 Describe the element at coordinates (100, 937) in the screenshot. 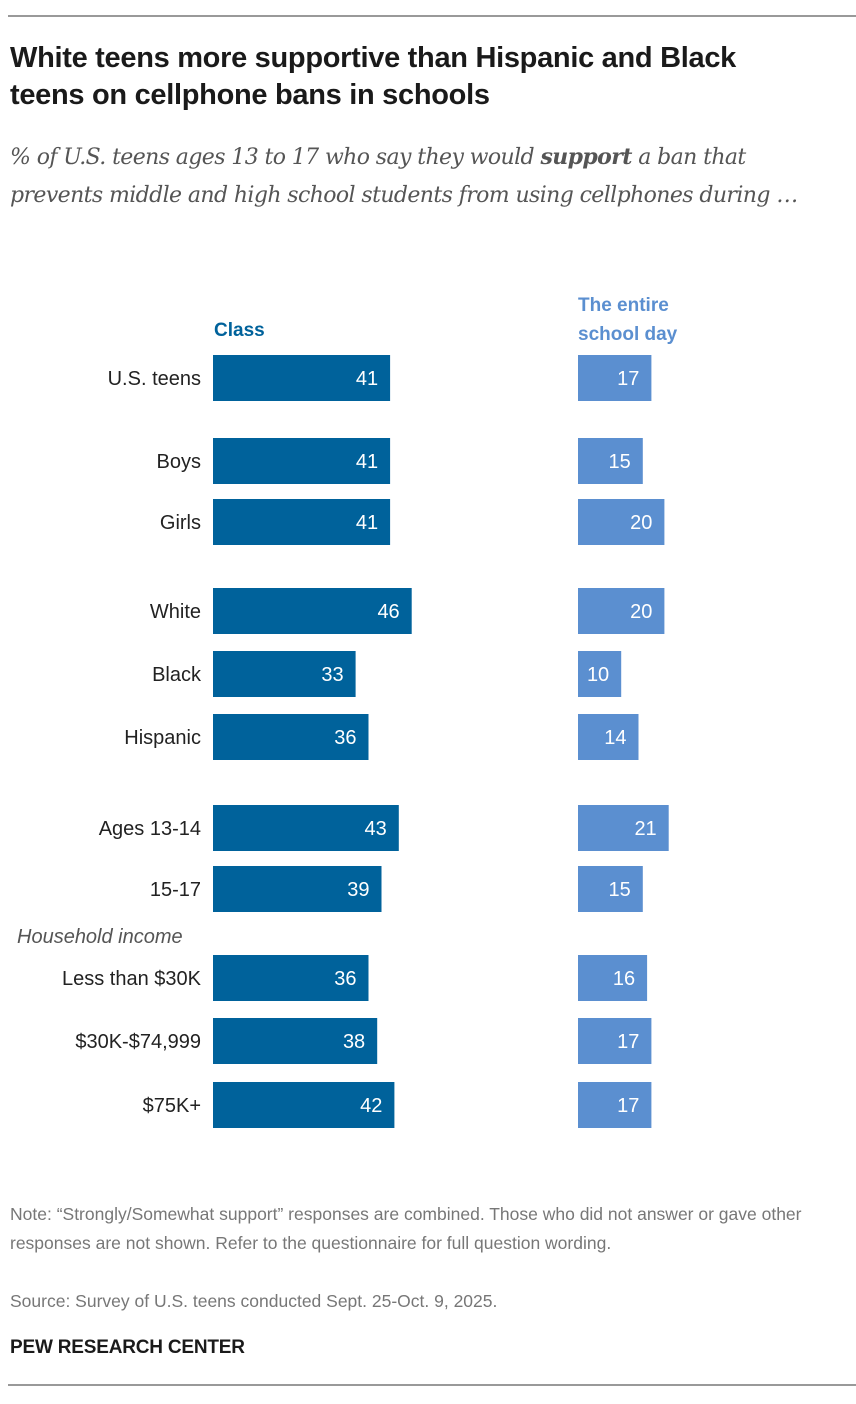

I see `group-label: Household income` at that location.